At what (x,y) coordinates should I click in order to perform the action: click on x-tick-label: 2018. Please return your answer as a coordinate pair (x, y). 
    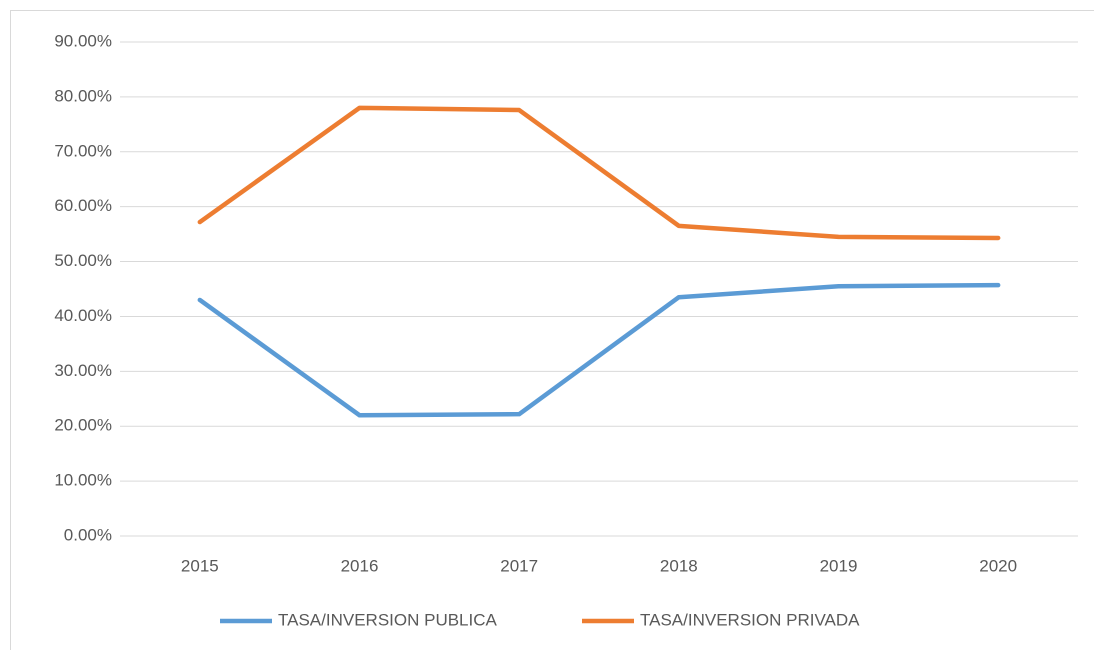
    Looking at the image, I should click on (679, 565).